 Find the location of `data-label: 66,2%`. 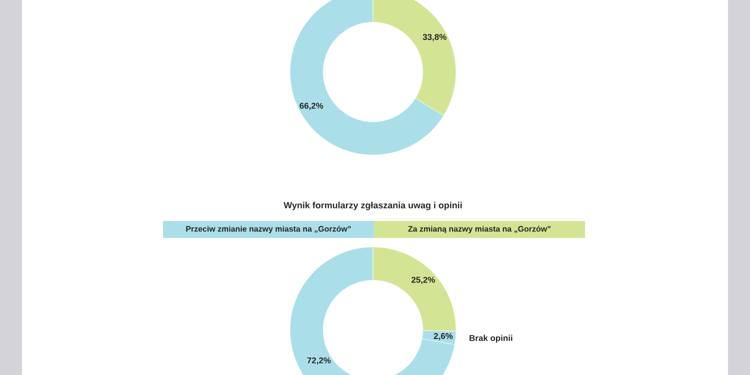

data-label: 66,2% is located at coordinates (312, 106).